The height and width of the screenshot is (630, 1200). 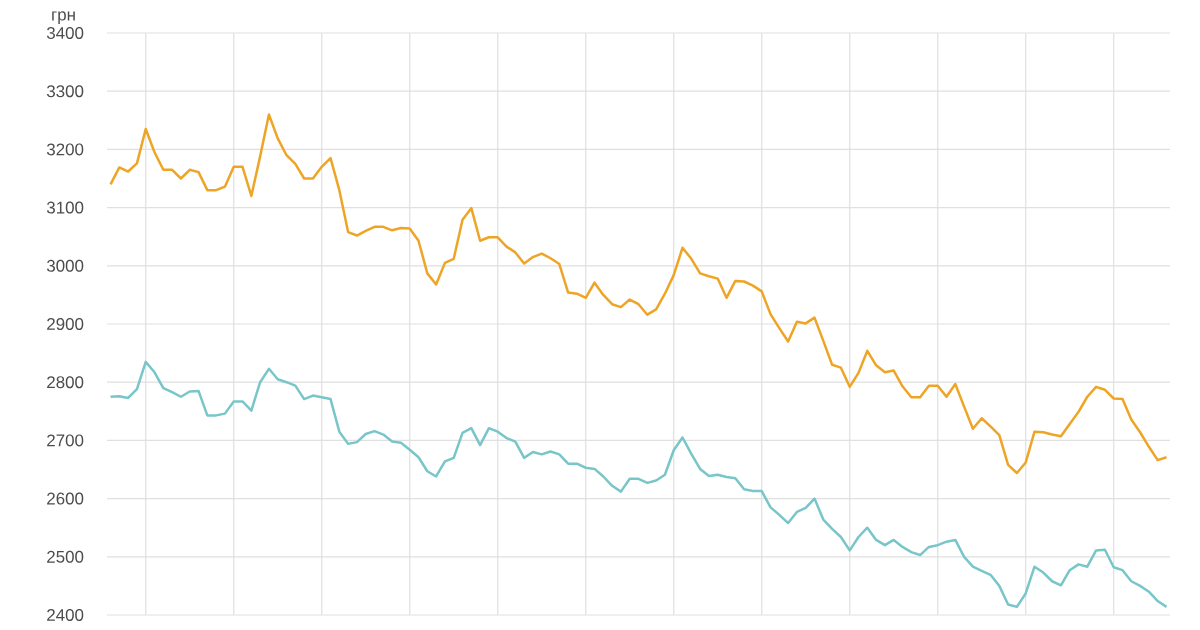 I want to click on y-tick-label: 2800, so click(x=65, y=382).